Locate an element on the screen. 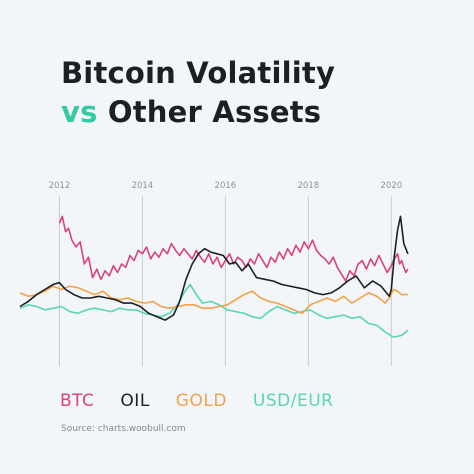 This screenshot has height=474, width=474. legend: BTC OIL GOLD USD/EUR is located at coordinates (196, 401).